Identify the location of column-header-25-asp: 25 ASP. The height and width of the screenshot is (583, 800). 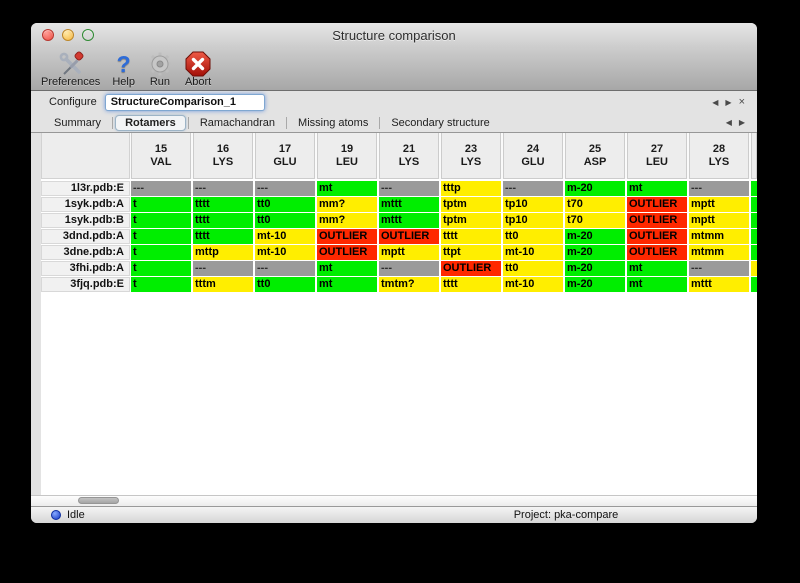
(595, 156).